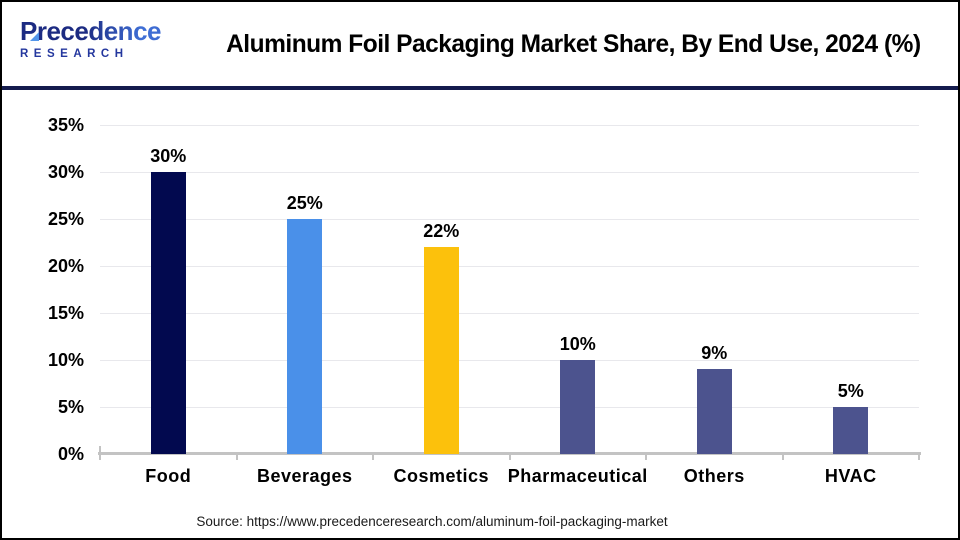 This screenshot has width=960, height=540. What do you see at coordinates (70, 407) in the screenshot?
I see `y-axis-label-5%: 5%` at bounding box center [70, 407].